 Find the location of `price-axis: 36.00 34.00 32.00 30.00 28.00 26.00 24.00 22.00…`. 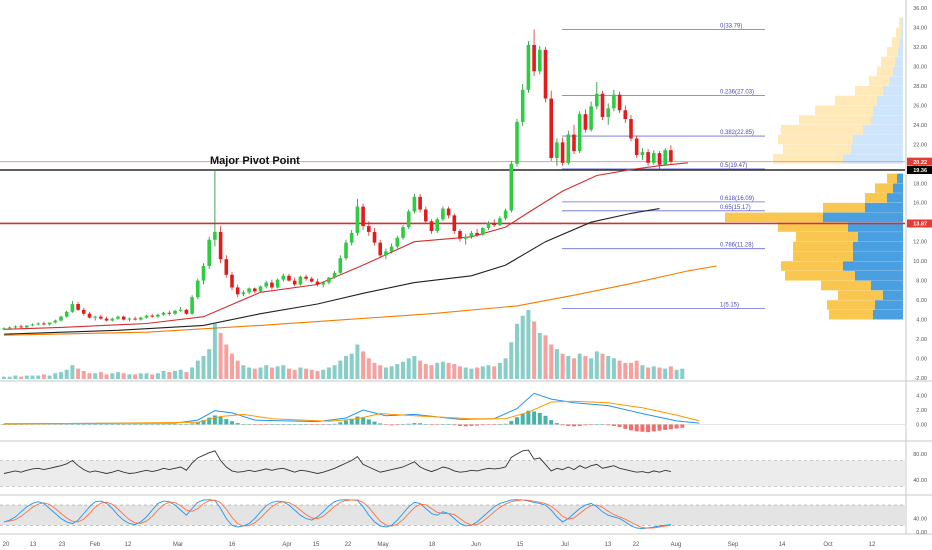

price-axis: 36.00 34.00 32.00 30.00 28.00 26.00 24.00 22.00… is located at coordinates (918, 268).